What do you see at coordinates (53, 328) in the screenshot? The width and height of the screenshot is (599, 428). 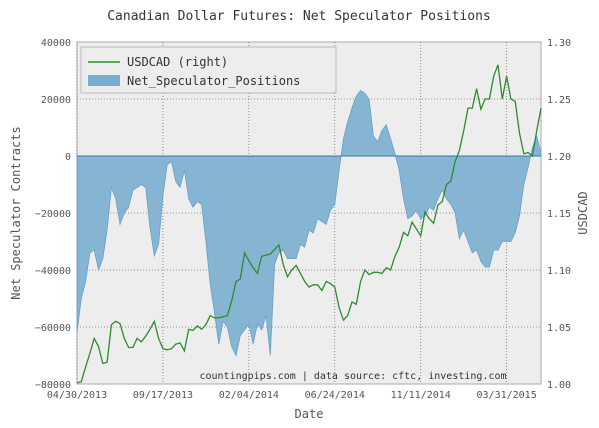 I see `y-left-tick--60000: −60000` at bounding box center [53, 328].